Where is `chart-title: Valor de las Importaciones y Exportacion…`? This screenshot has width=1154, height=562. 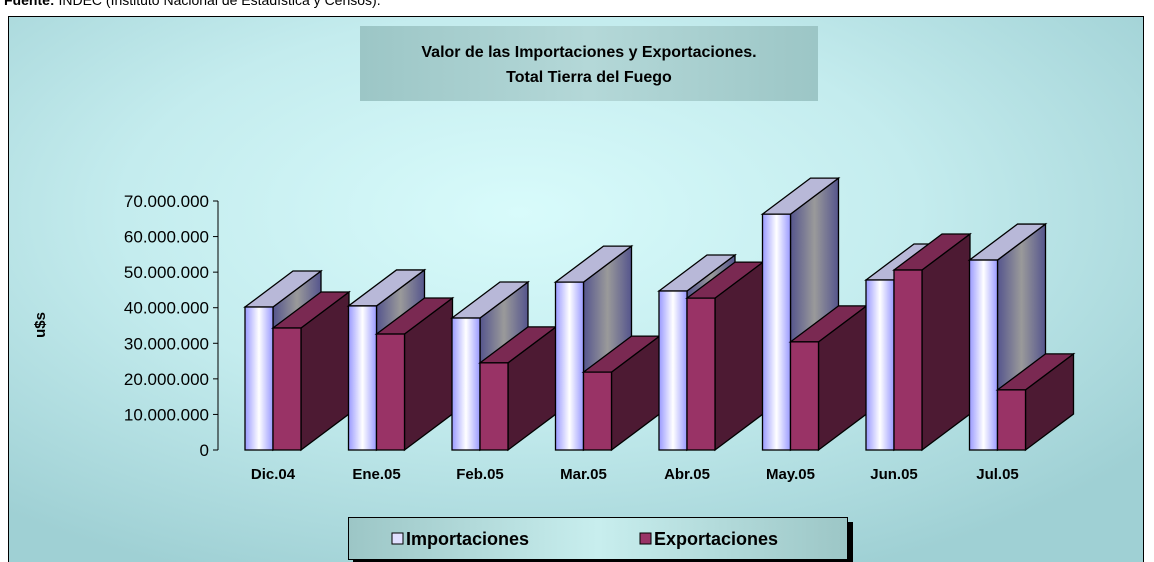 chart-title: Valor de las Importaciones y Exportacion… is located at coordinates (588, 52).